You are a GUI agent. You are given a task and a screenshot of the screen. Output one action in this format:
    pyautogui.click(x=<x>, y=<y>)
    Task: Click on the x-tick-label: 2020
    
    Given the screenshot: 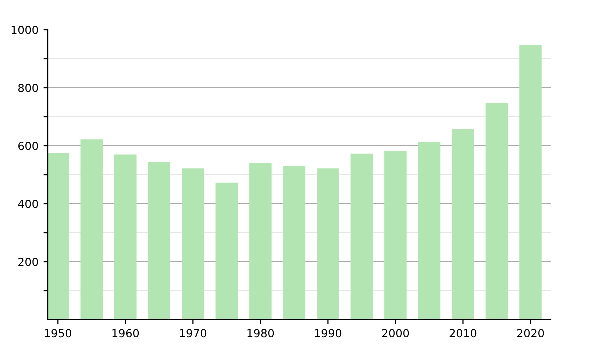 What is the action you would take?
    pyautogui.click(x=530, y=333)
    